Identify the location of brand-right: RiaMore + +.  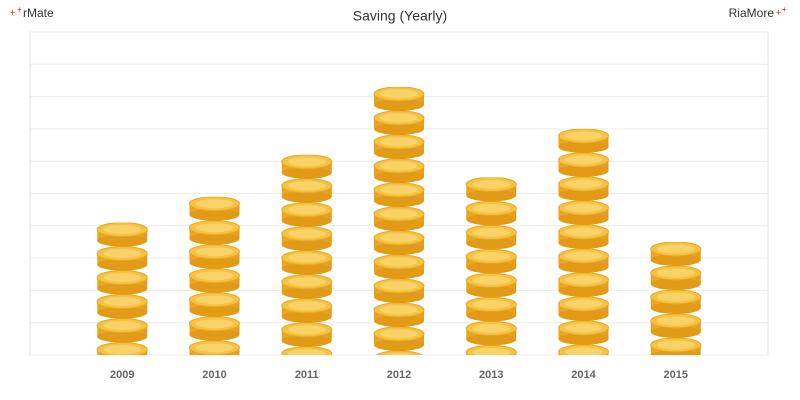
(758, 12).